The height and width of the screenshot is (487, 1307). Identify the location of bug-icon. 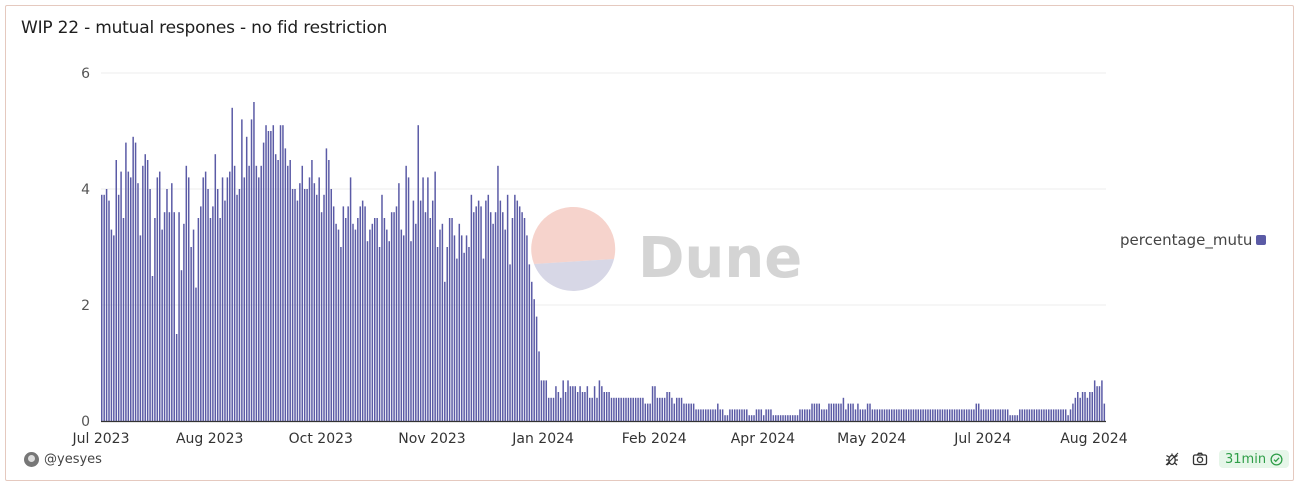
(1172, 459).